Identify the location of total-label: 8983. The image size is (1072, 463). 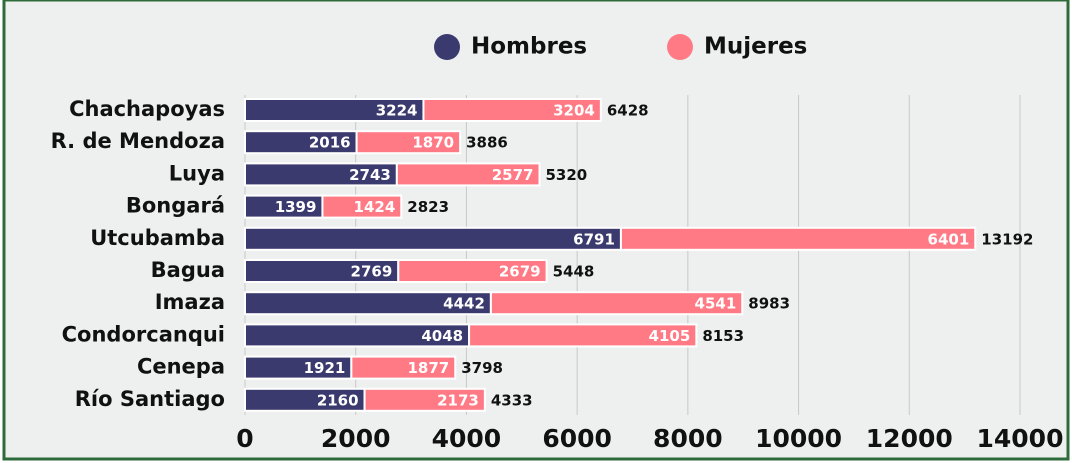
(769, 304).